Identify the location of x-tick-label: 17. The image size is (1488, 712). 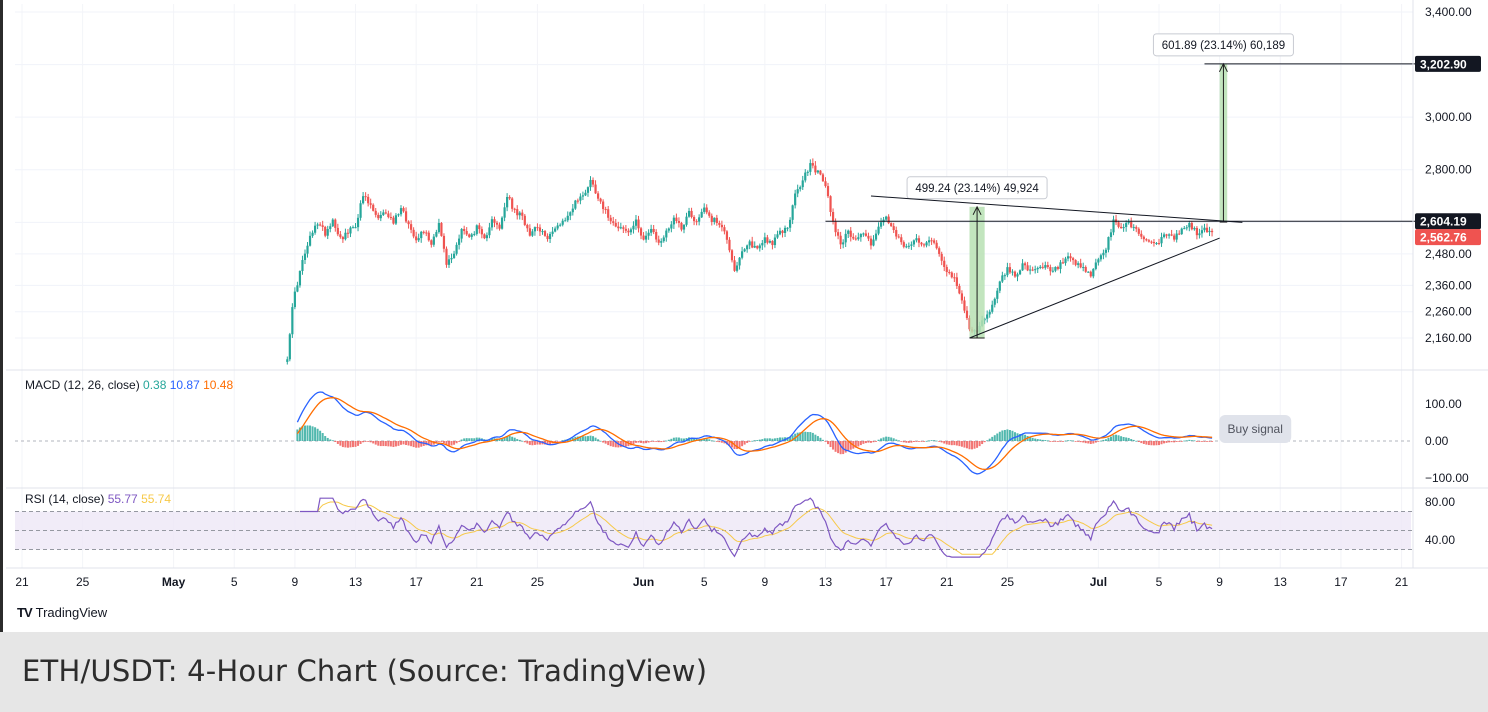
(886, 582).